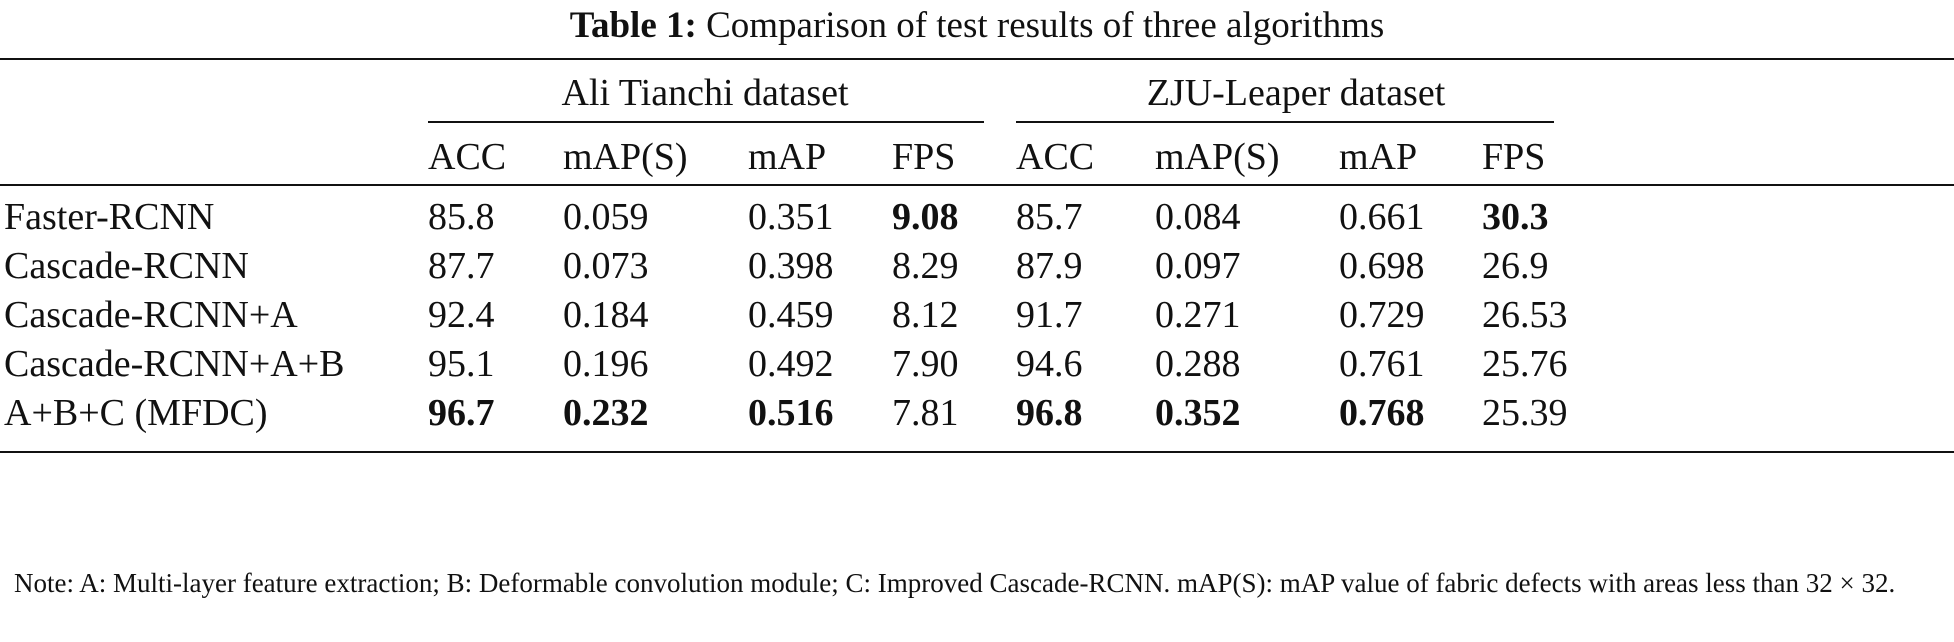 Image resolution: width=1954 pixels, height=642 pixels. Describe the element at coordinates (1198, 315) in the screenshot. I see `table-cell: 0.271` at that location.